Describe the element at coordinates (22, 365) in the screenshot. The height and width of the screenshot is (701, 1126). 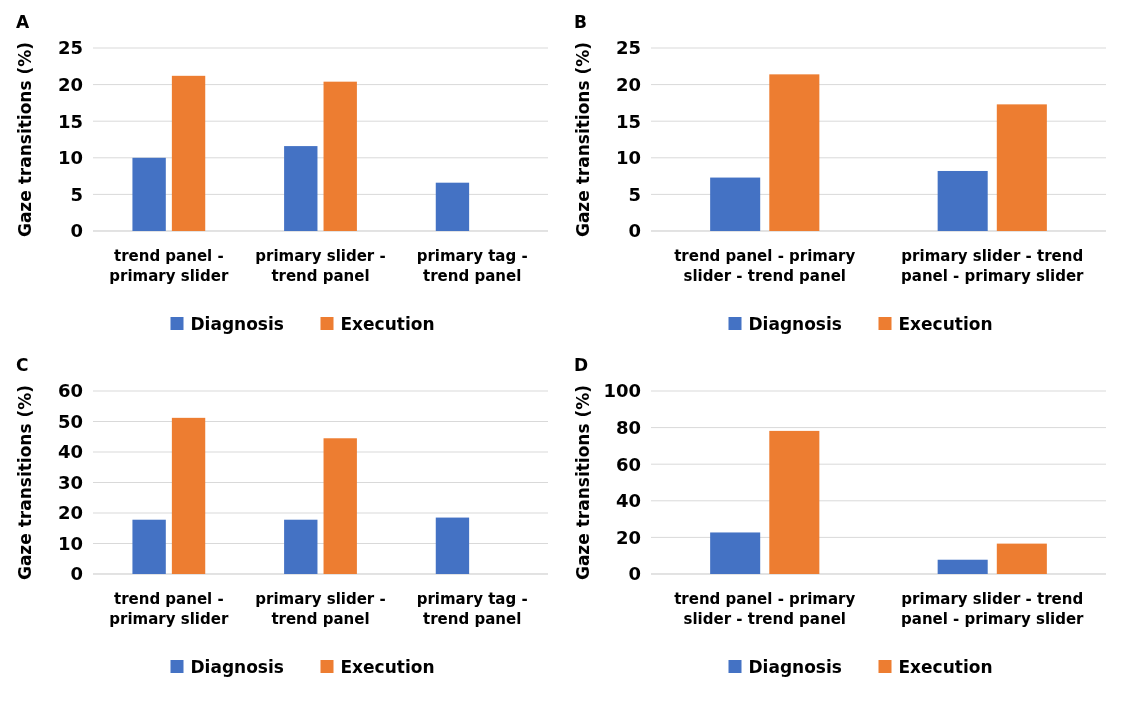
I see `chart-title: C` at that location.